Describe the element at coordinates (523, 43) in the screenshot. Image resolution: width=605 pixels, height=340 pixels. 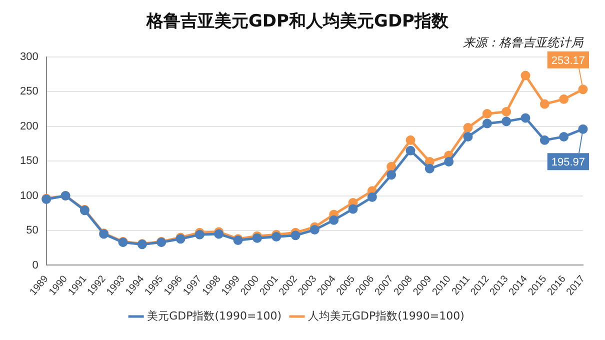
I see `source-note: 来源：格鲁吉亚统计局` at that location.